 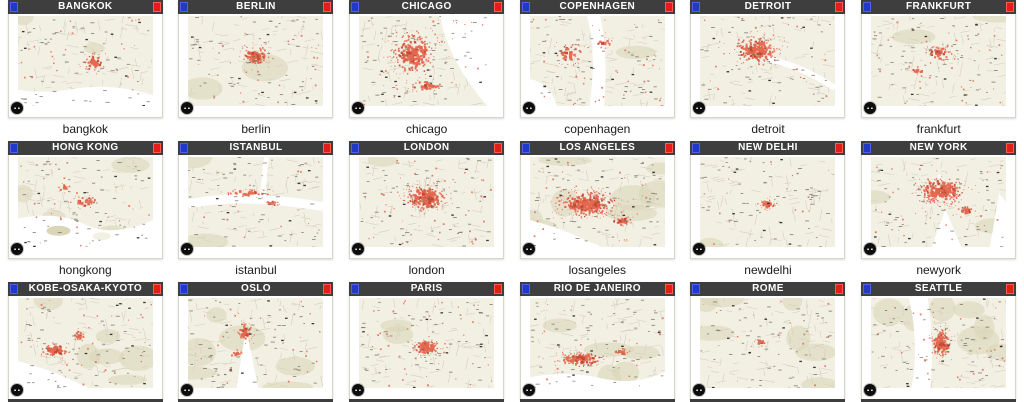 I want to click on window-titlebar: NEW DELHI, so click(x=768, y=148).